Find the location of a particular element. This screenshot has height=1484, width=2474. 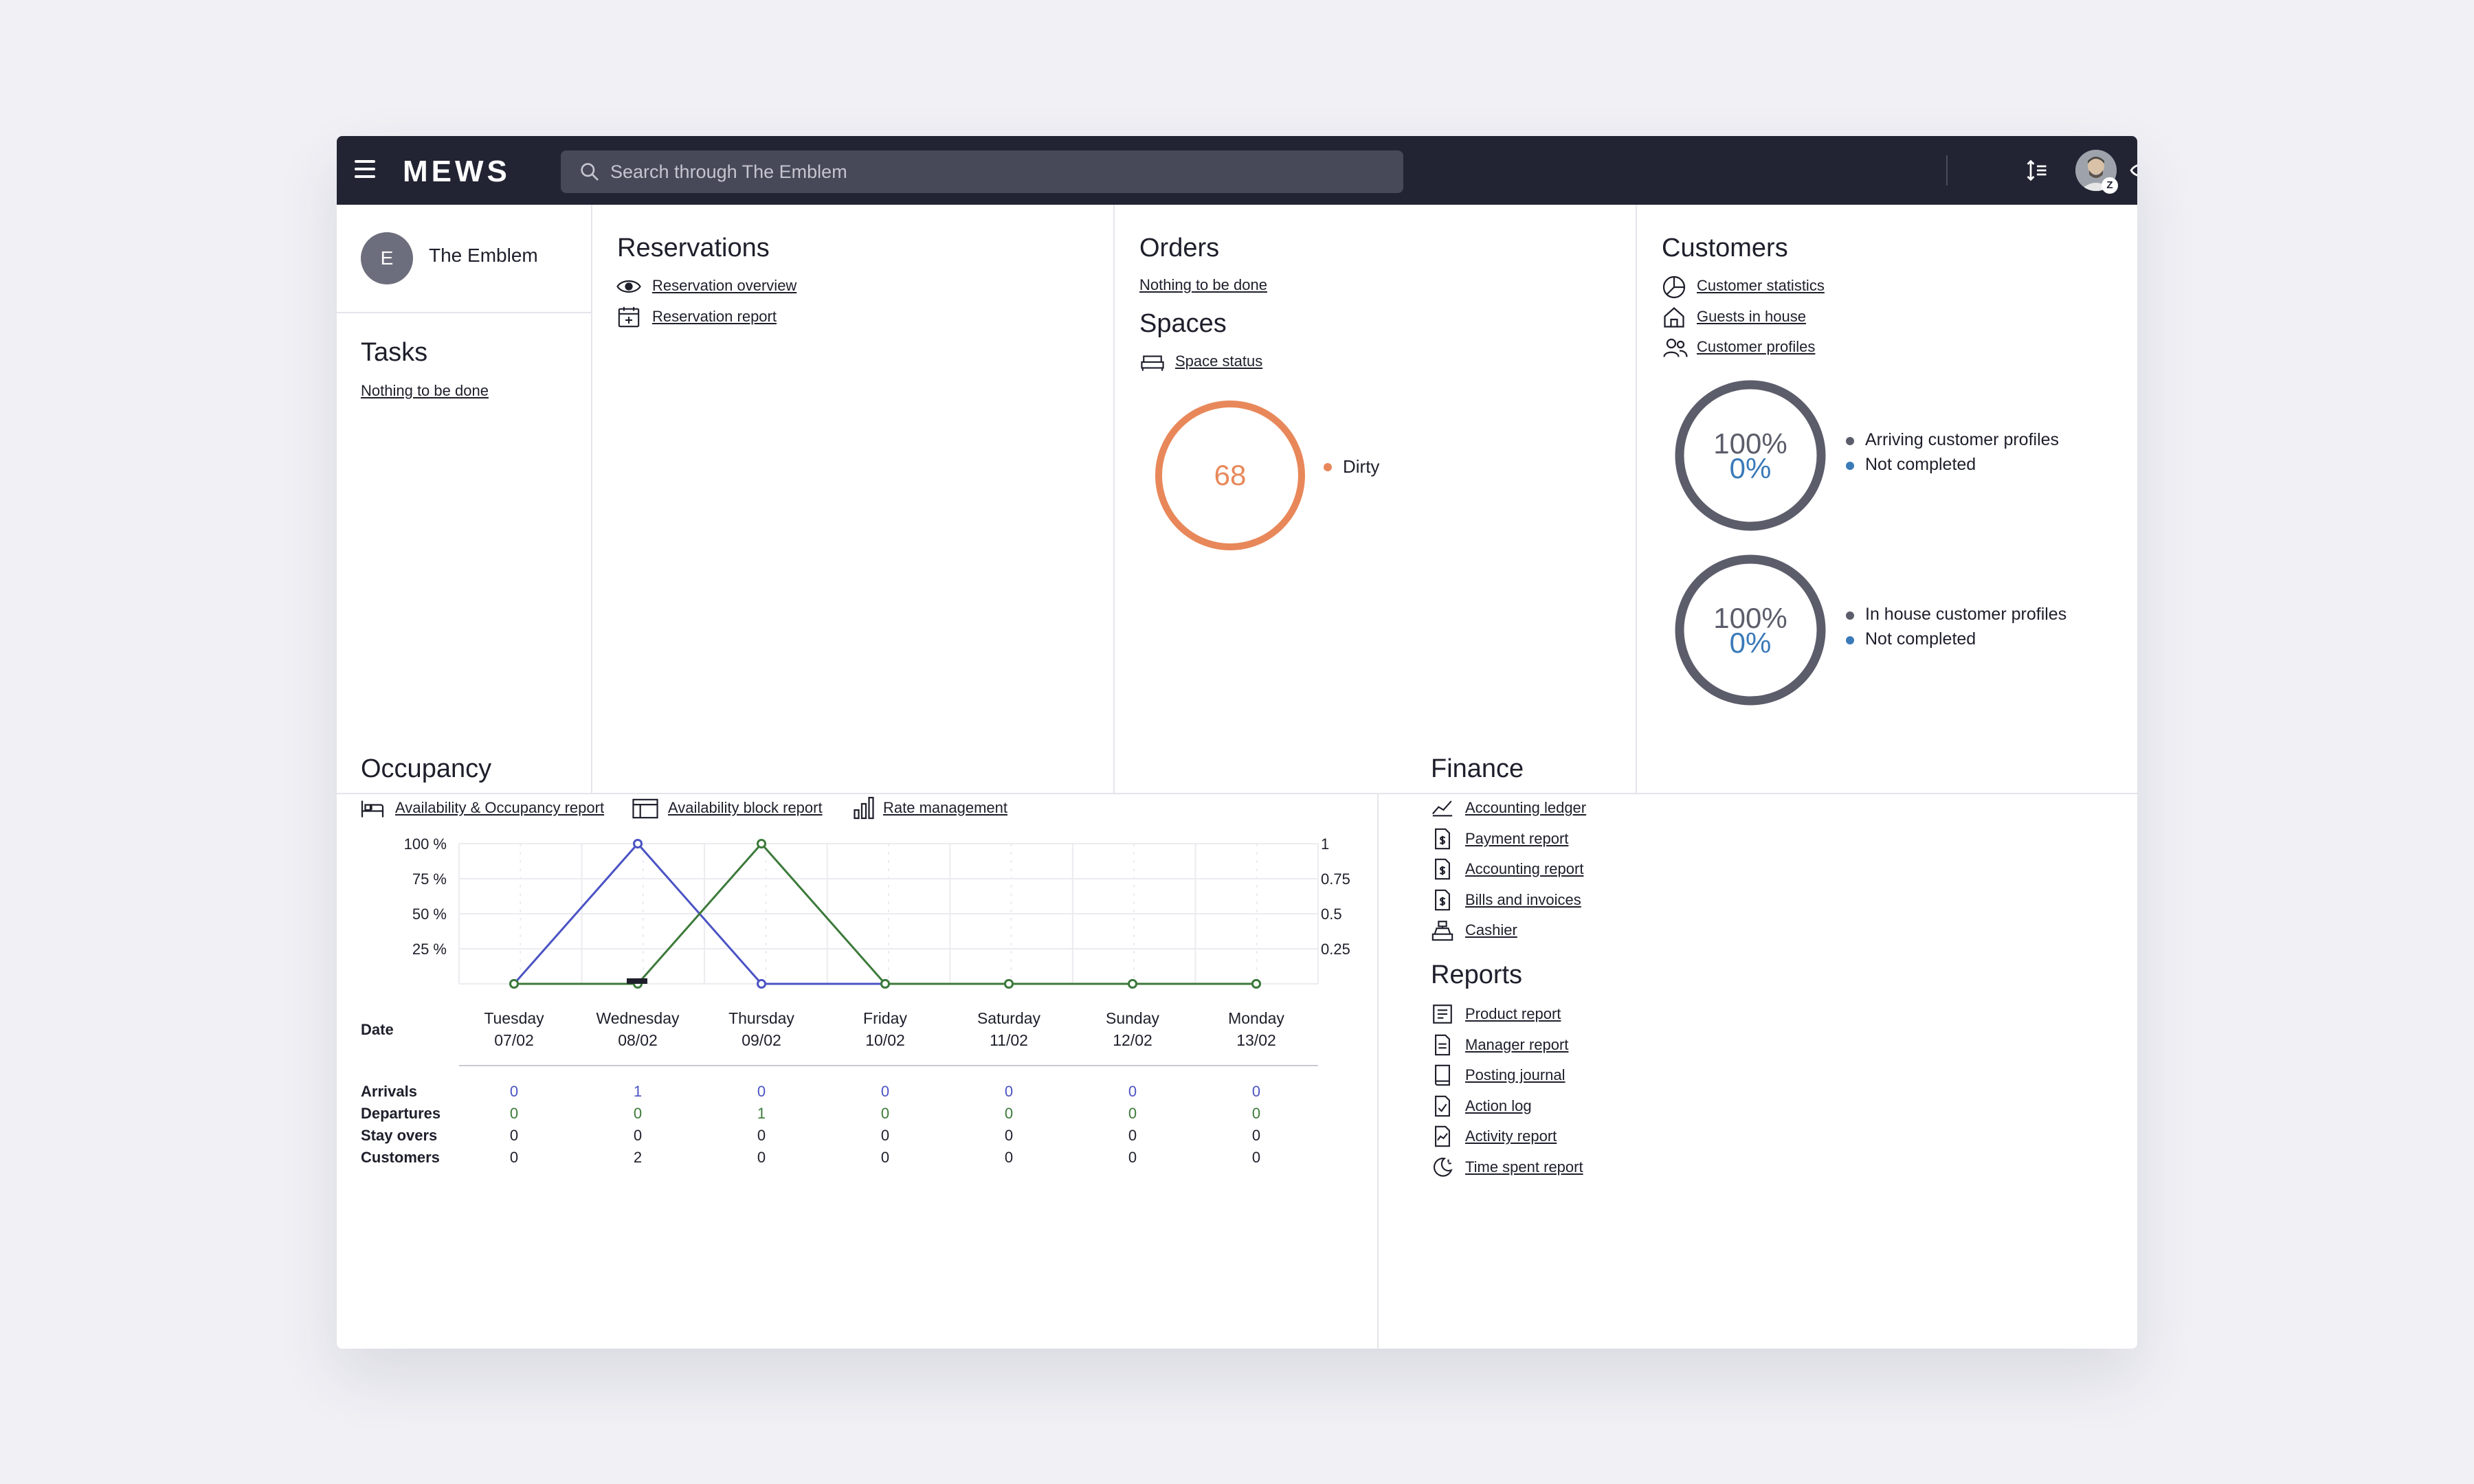

spaces-donut: 68 is located at coordinates (1230, 475).